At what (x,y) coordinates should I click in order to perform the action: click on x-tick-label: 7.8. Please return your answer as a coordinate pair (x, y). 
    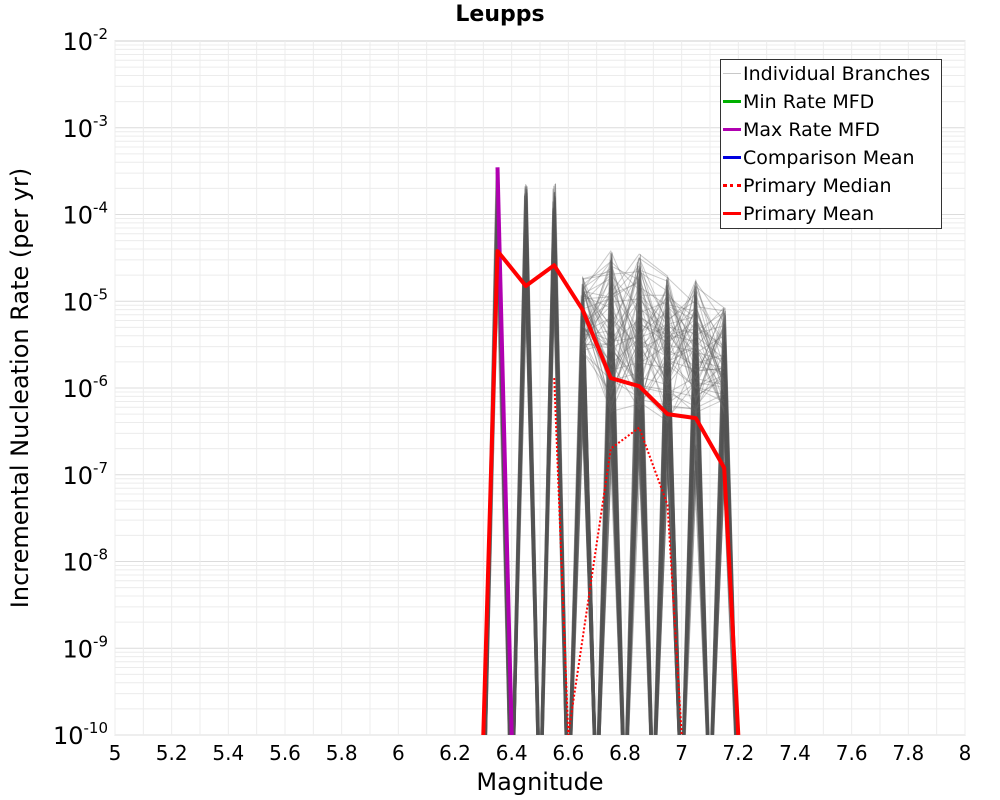
    Looking at the image, I should click on (908, 753).